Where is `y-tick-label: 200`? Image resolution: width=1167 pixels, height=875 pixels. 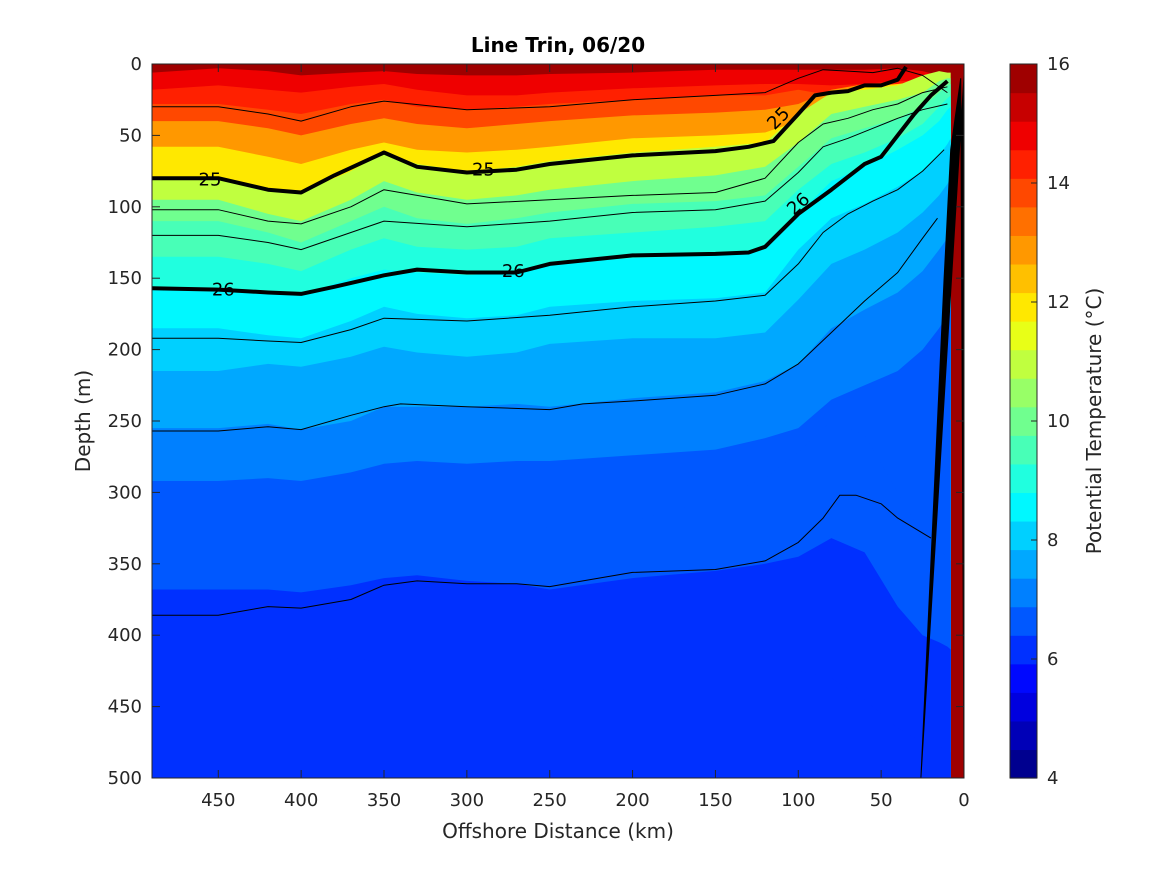
y-tick-label: 200 is located at coordinates (125, 350).